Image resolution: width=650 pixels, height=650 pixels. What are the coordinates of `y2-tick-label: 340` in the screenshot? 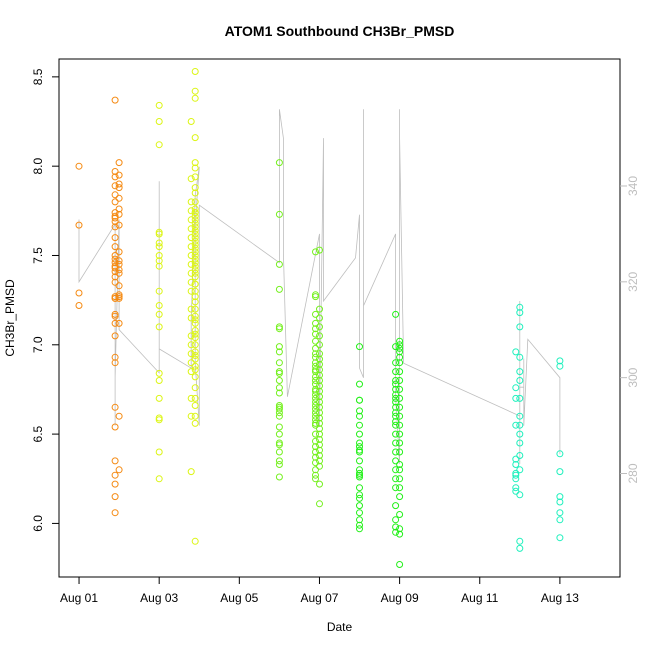 It's located at (633, 186).